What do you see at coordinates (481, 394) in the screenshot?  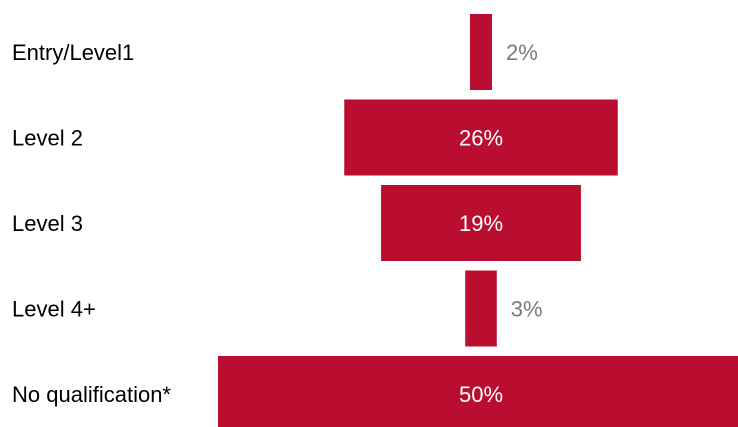 I see `data-label: 50%` at bounding box center [481, 394].